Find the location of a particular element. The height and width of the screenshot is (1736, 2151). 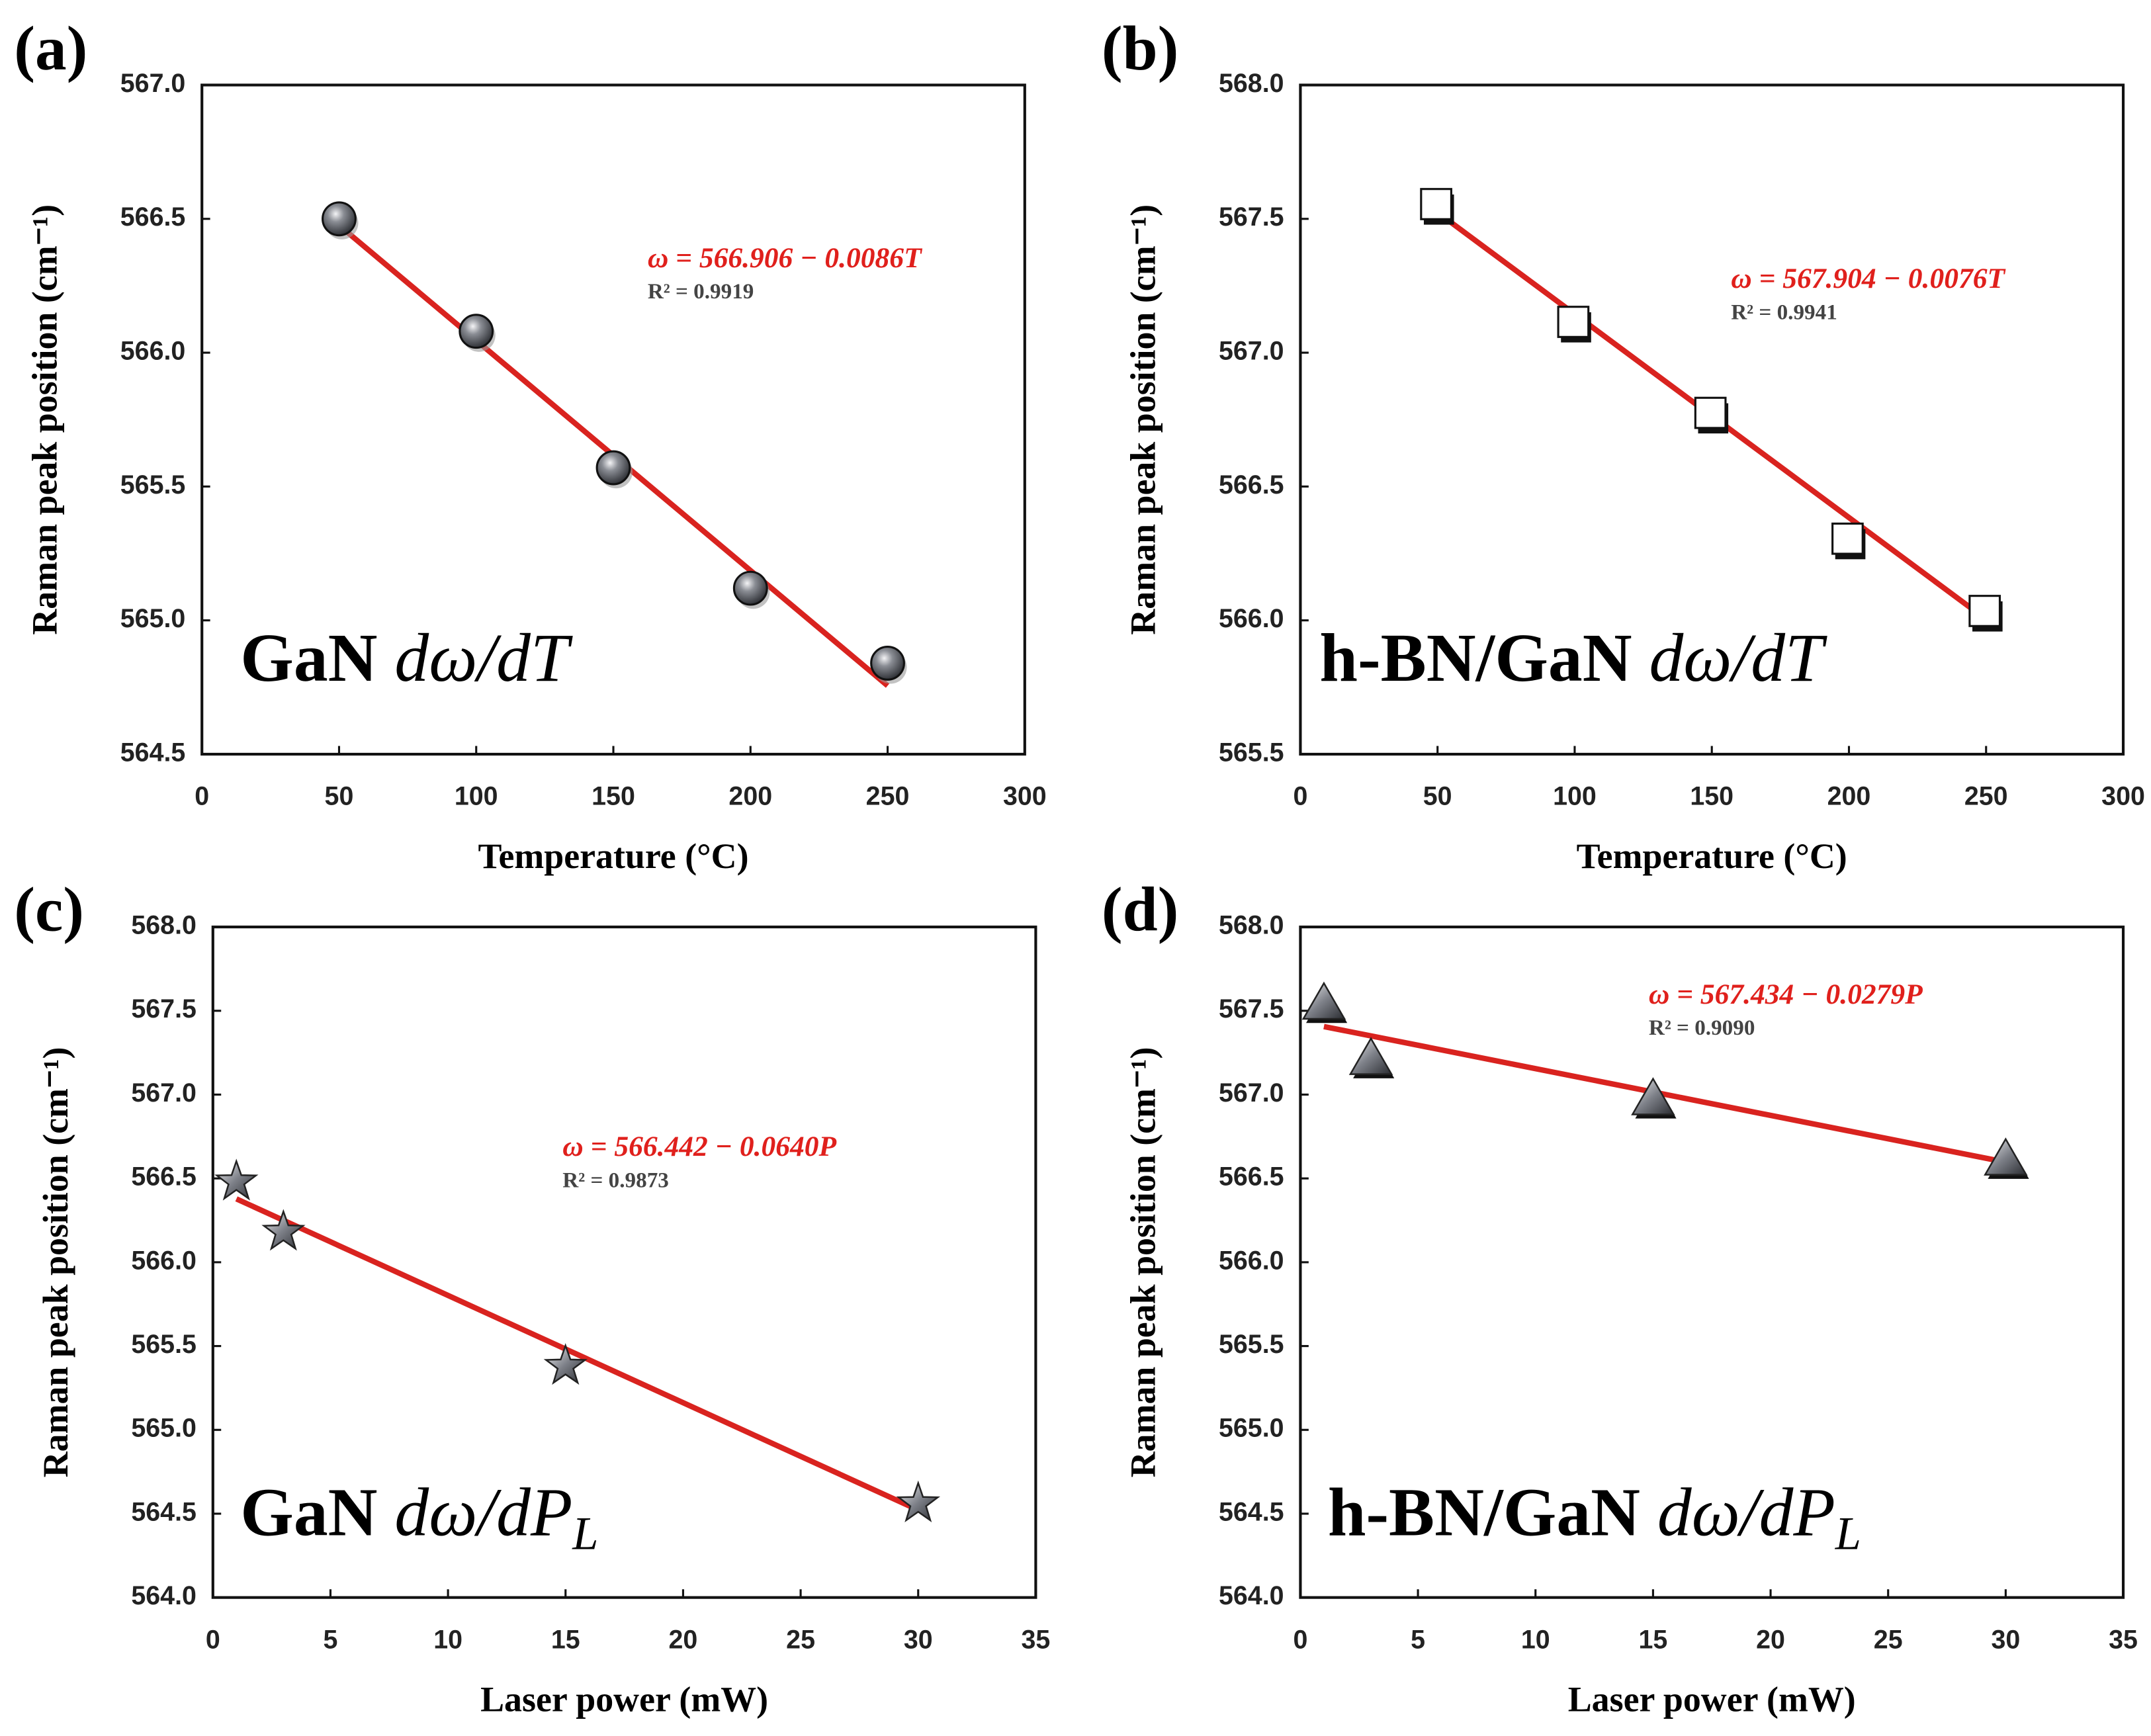

annotation-math: dω/dT is located at coordinates (1738, 658).